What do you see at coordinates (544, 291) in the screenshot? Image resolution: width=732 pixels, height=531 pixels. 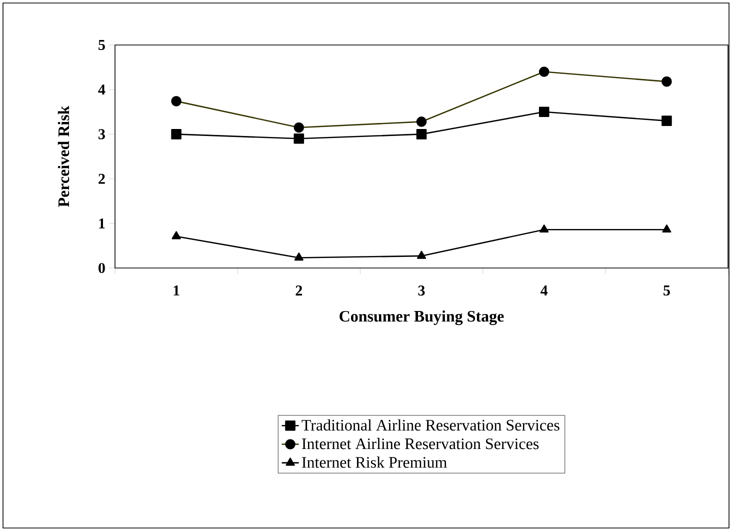 I see `x-tick-label: 4` at bounding box center [544, 291].